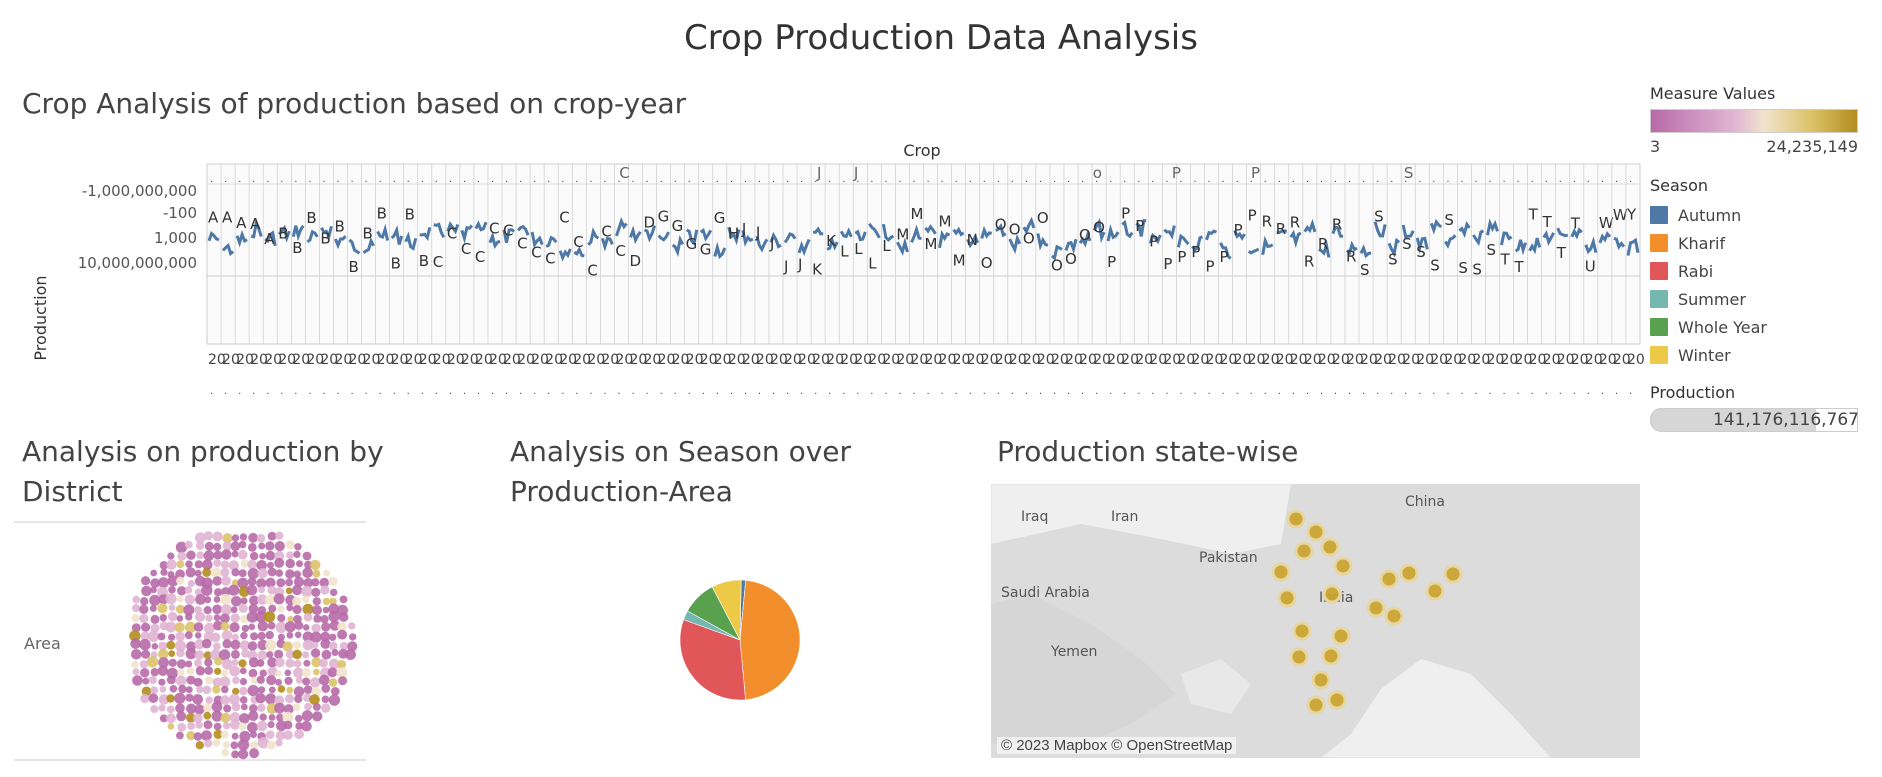 The image size is (1882, 777). What do you see at coordinates (886, 246) in the screenshot?
I see `crop-letter-label: L` at bounding box center [886, 246].